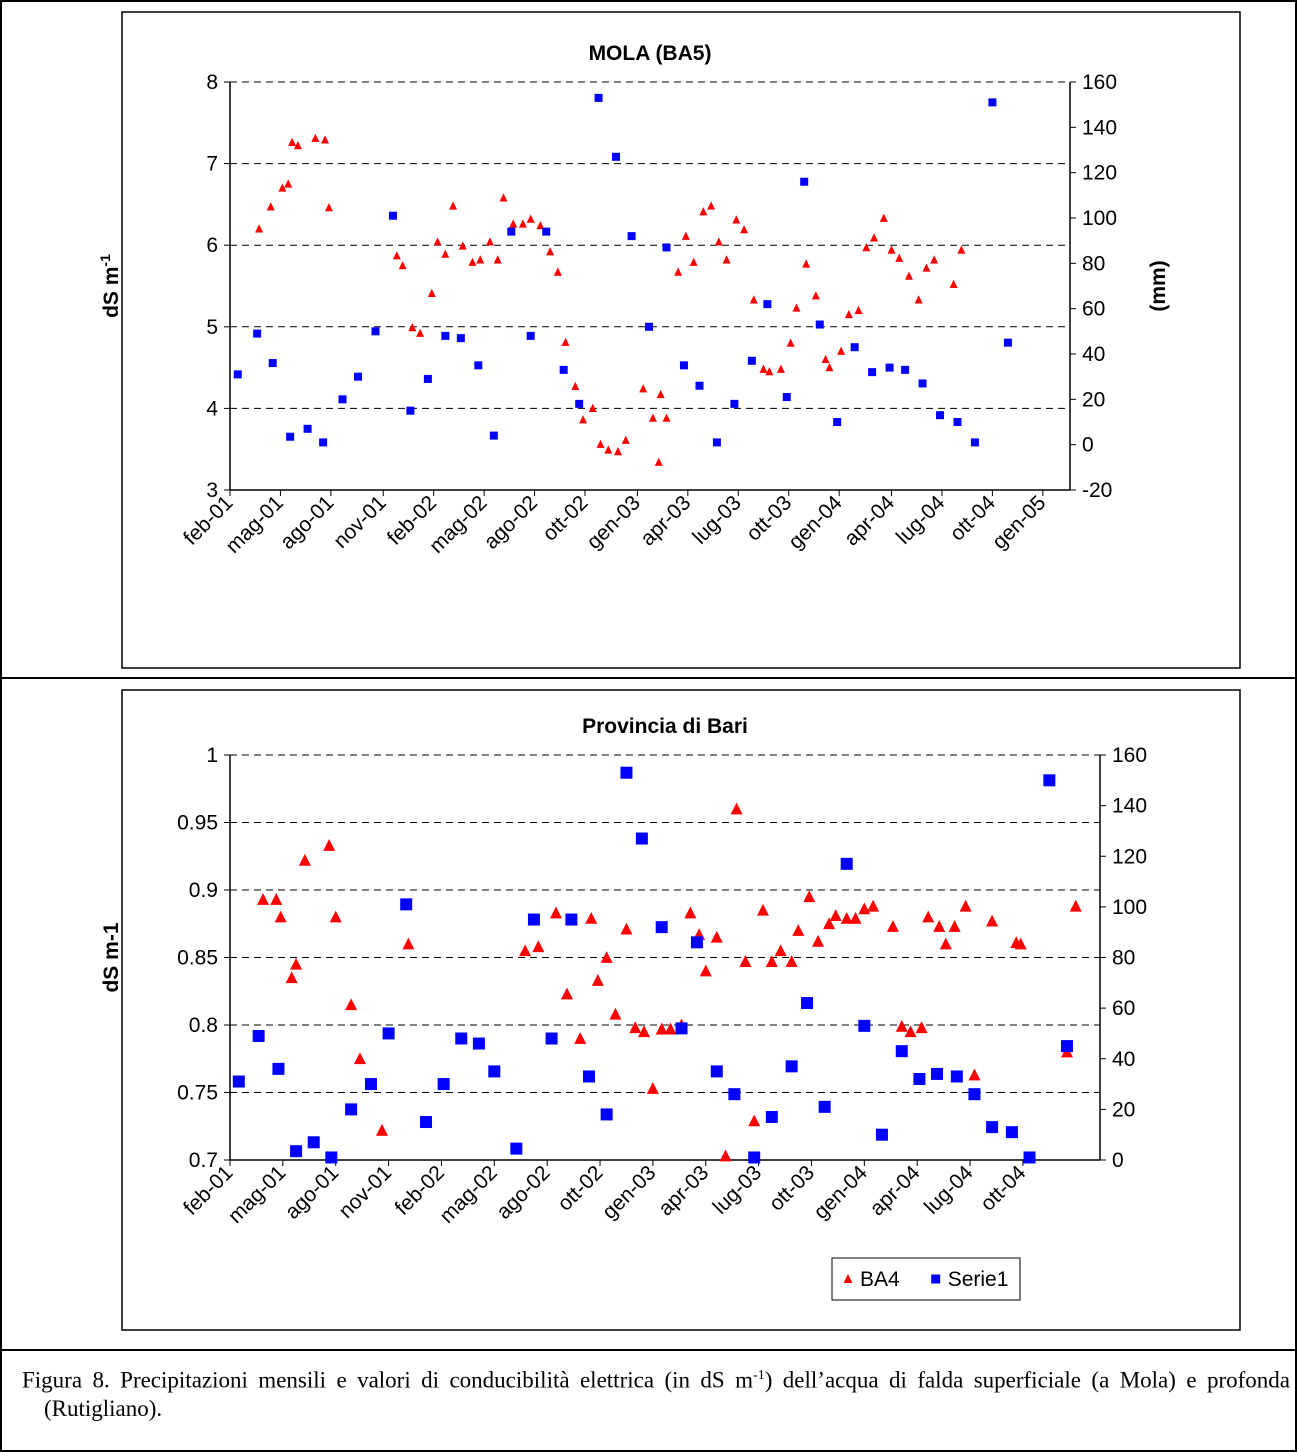 The width and height of the screenshot is (1297, 1452). Describe the element at coordinates (1123, 1109) in the screenshot. I see `y2-tick-label: 20` at that location.